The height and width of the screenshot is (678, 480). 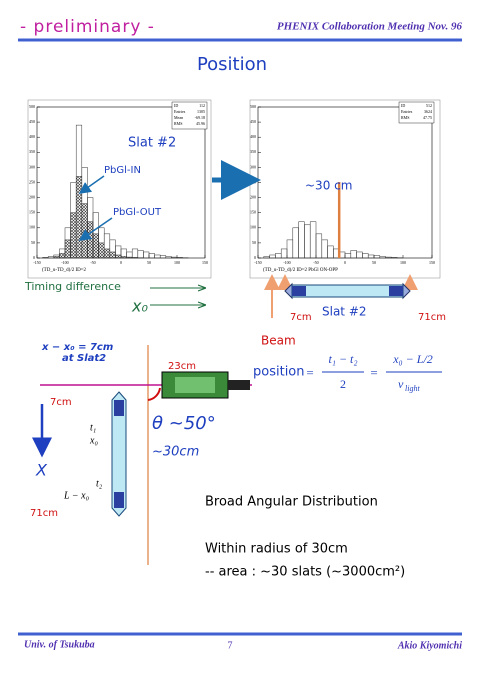 What do you see at coordinates (137, 212) in the screenshot?
I see `pbgl-out: PbGl-OUT` at bounding box center [137, 212].